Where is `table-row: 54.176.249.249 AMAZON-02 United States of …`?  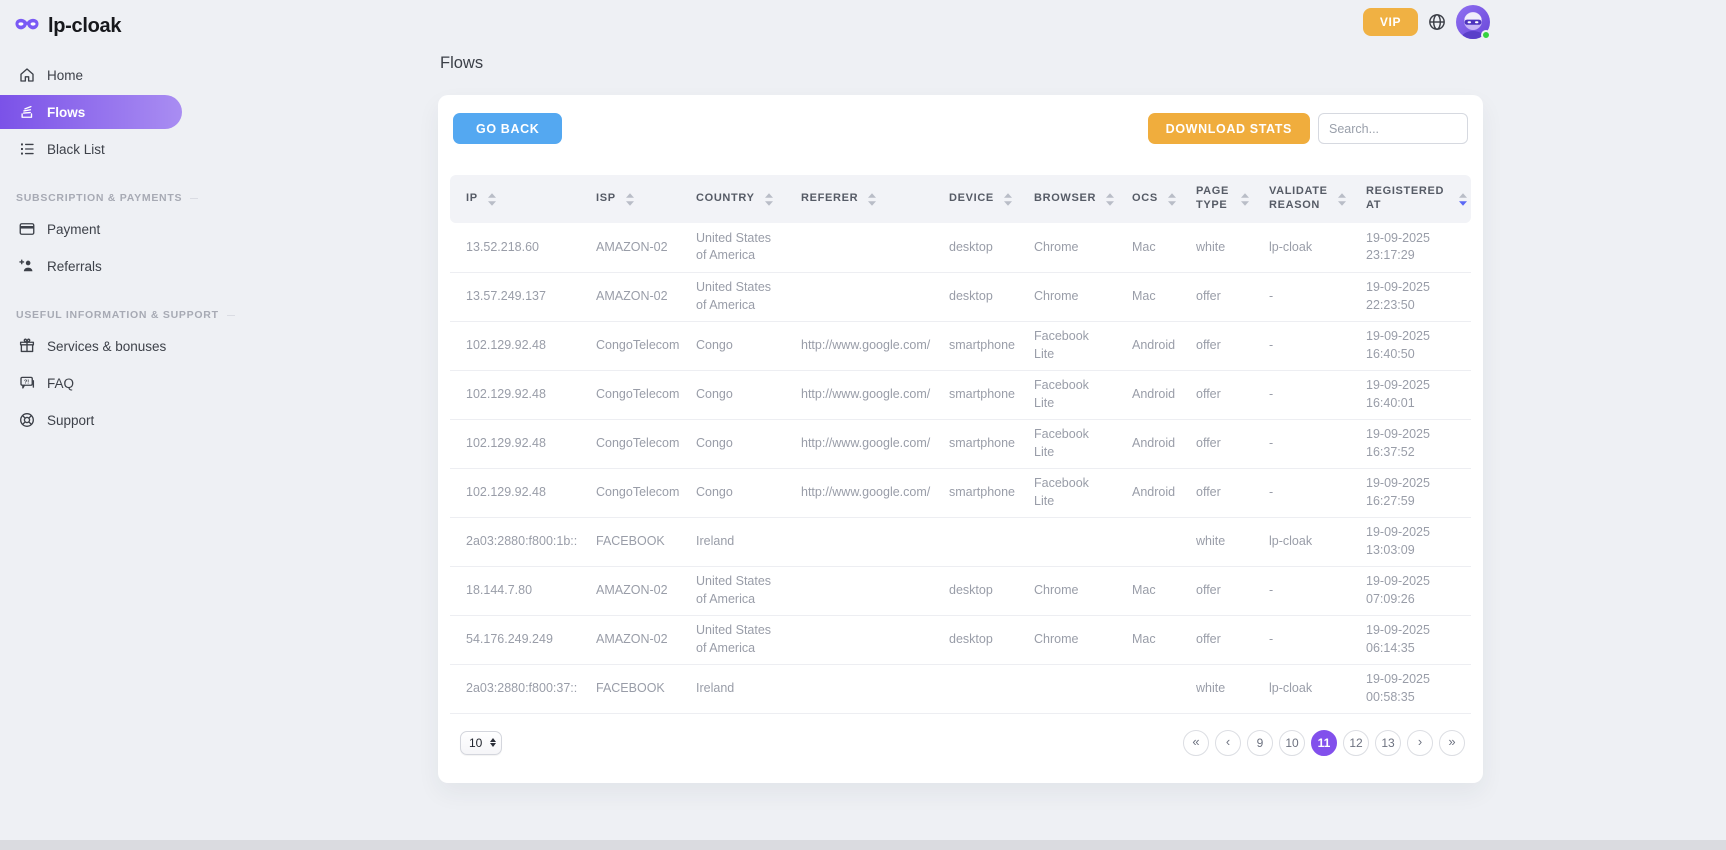 table-row: 54.176.249.249 AMAZON-02 United States of … is located at coordinates (960, 640).